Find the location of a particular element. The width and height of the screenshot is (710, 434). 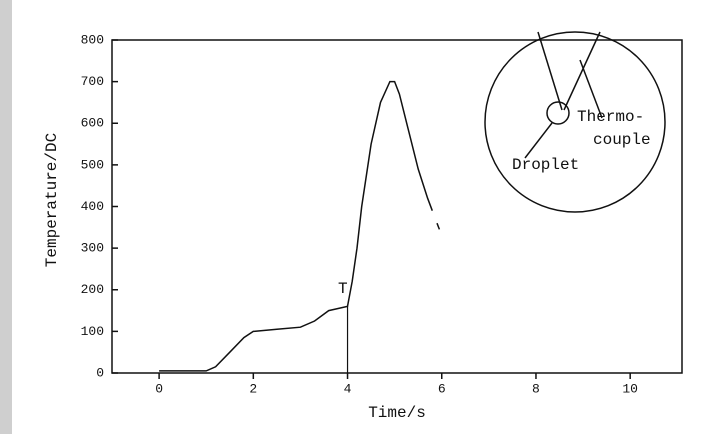

y-tick-label: 400 is located at coordinates (92, 206).